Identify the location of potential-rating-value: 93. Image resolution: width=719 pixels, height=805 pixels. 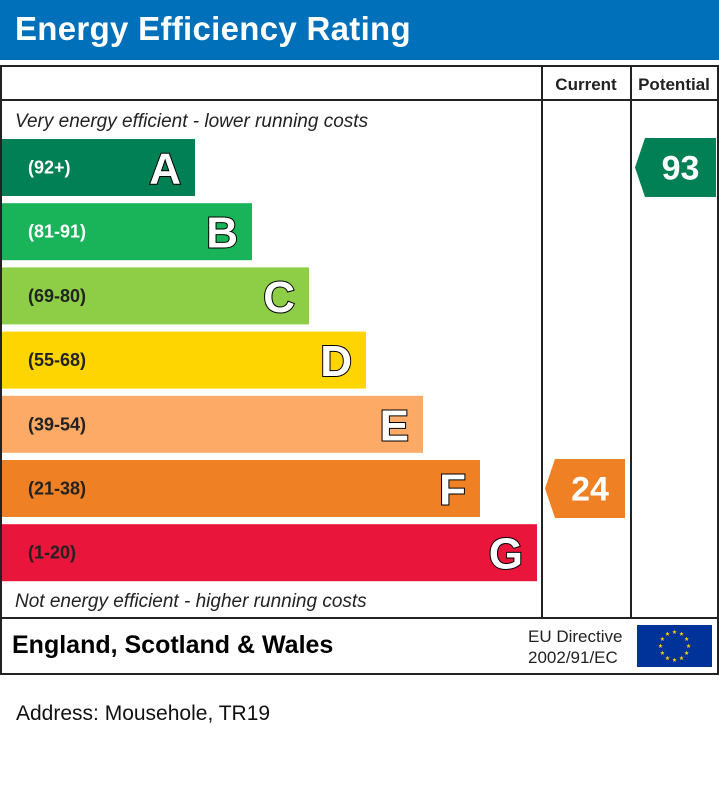
(681, 169).